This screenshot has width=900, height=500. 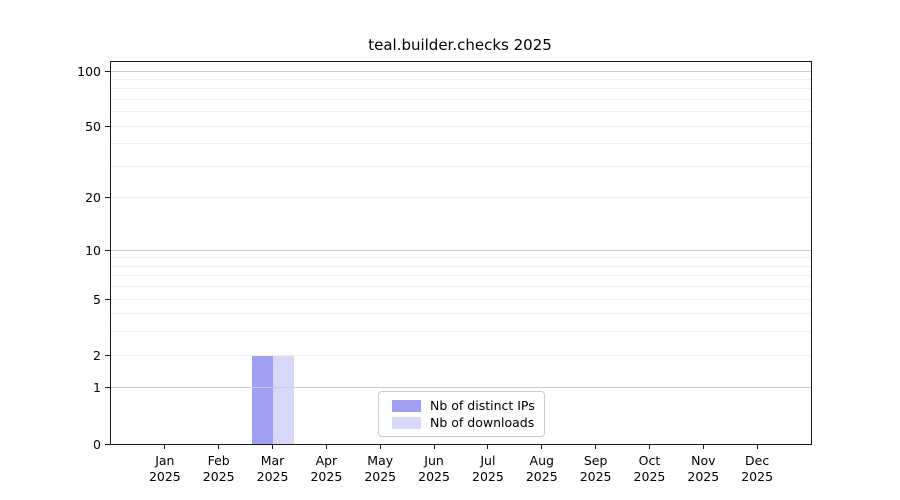 What do you see at coordinates (541, 468) in the screenshot?
I see `x-tick-label: Aug 2025` at bounding box center [541, 468].